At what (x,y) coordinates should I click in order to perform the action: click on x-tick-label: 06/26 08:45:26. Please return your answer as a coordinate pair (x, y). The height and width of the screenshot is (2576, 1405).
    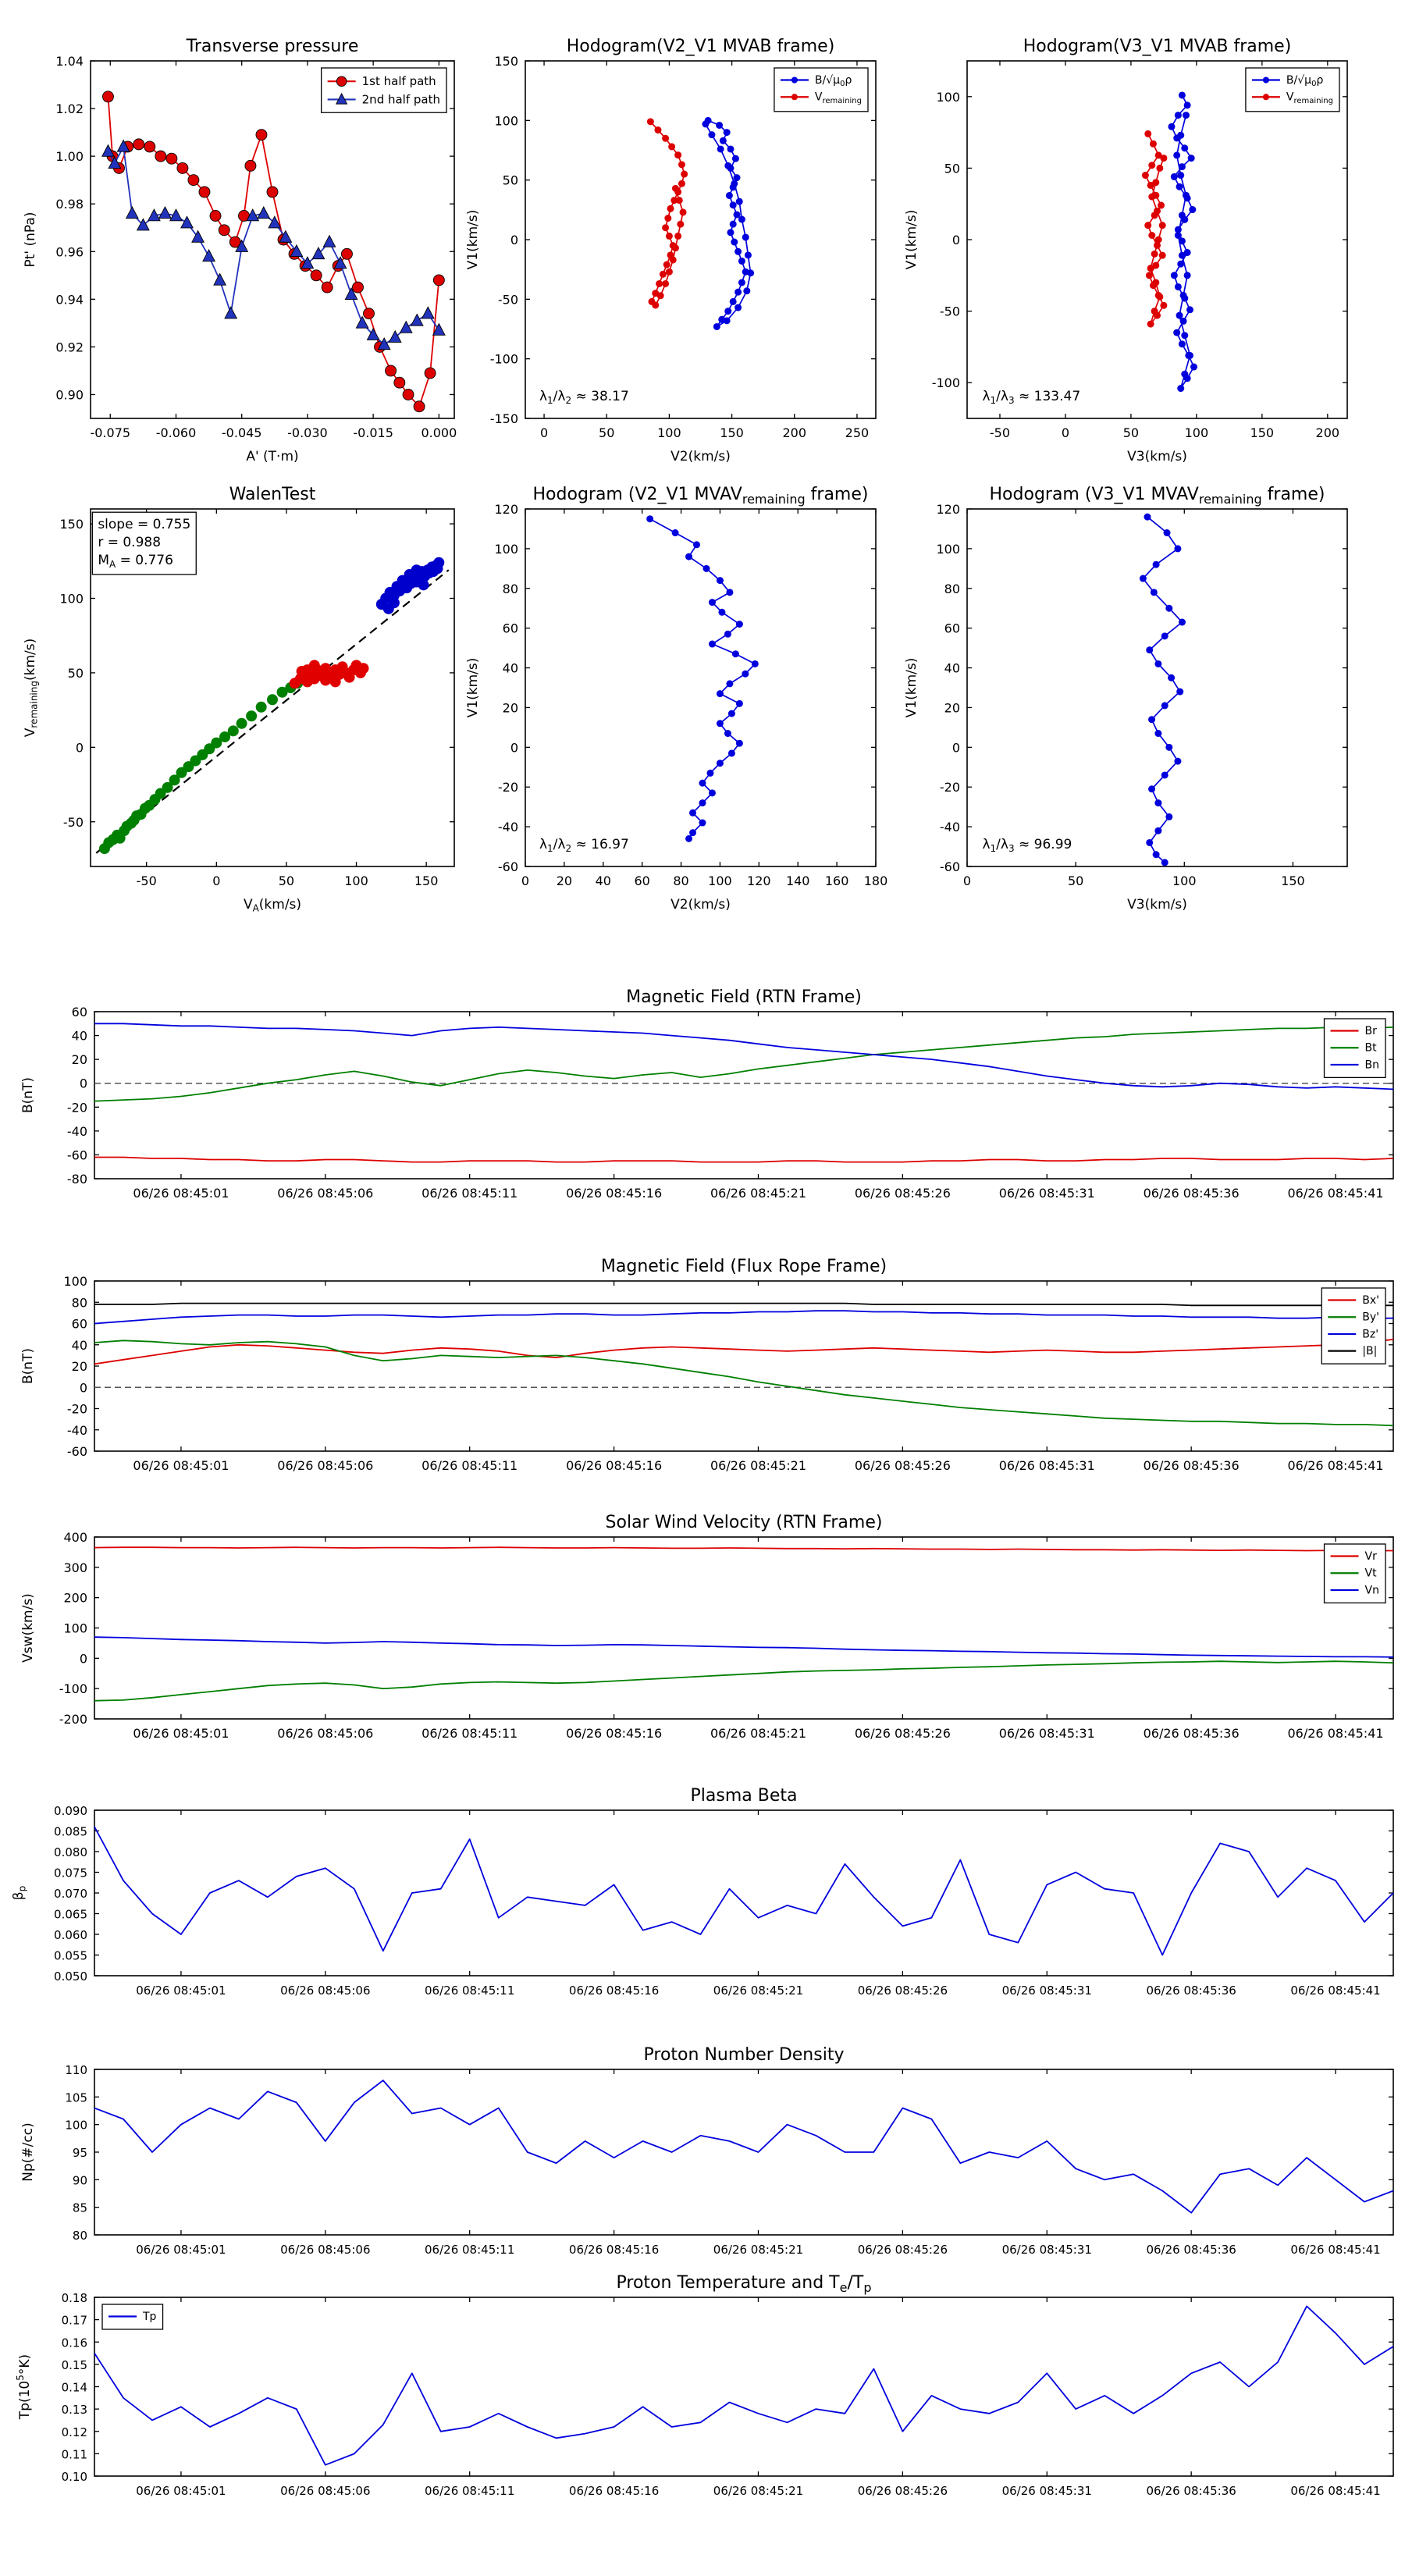
    Looking at the image, I should click on (903, 1193).